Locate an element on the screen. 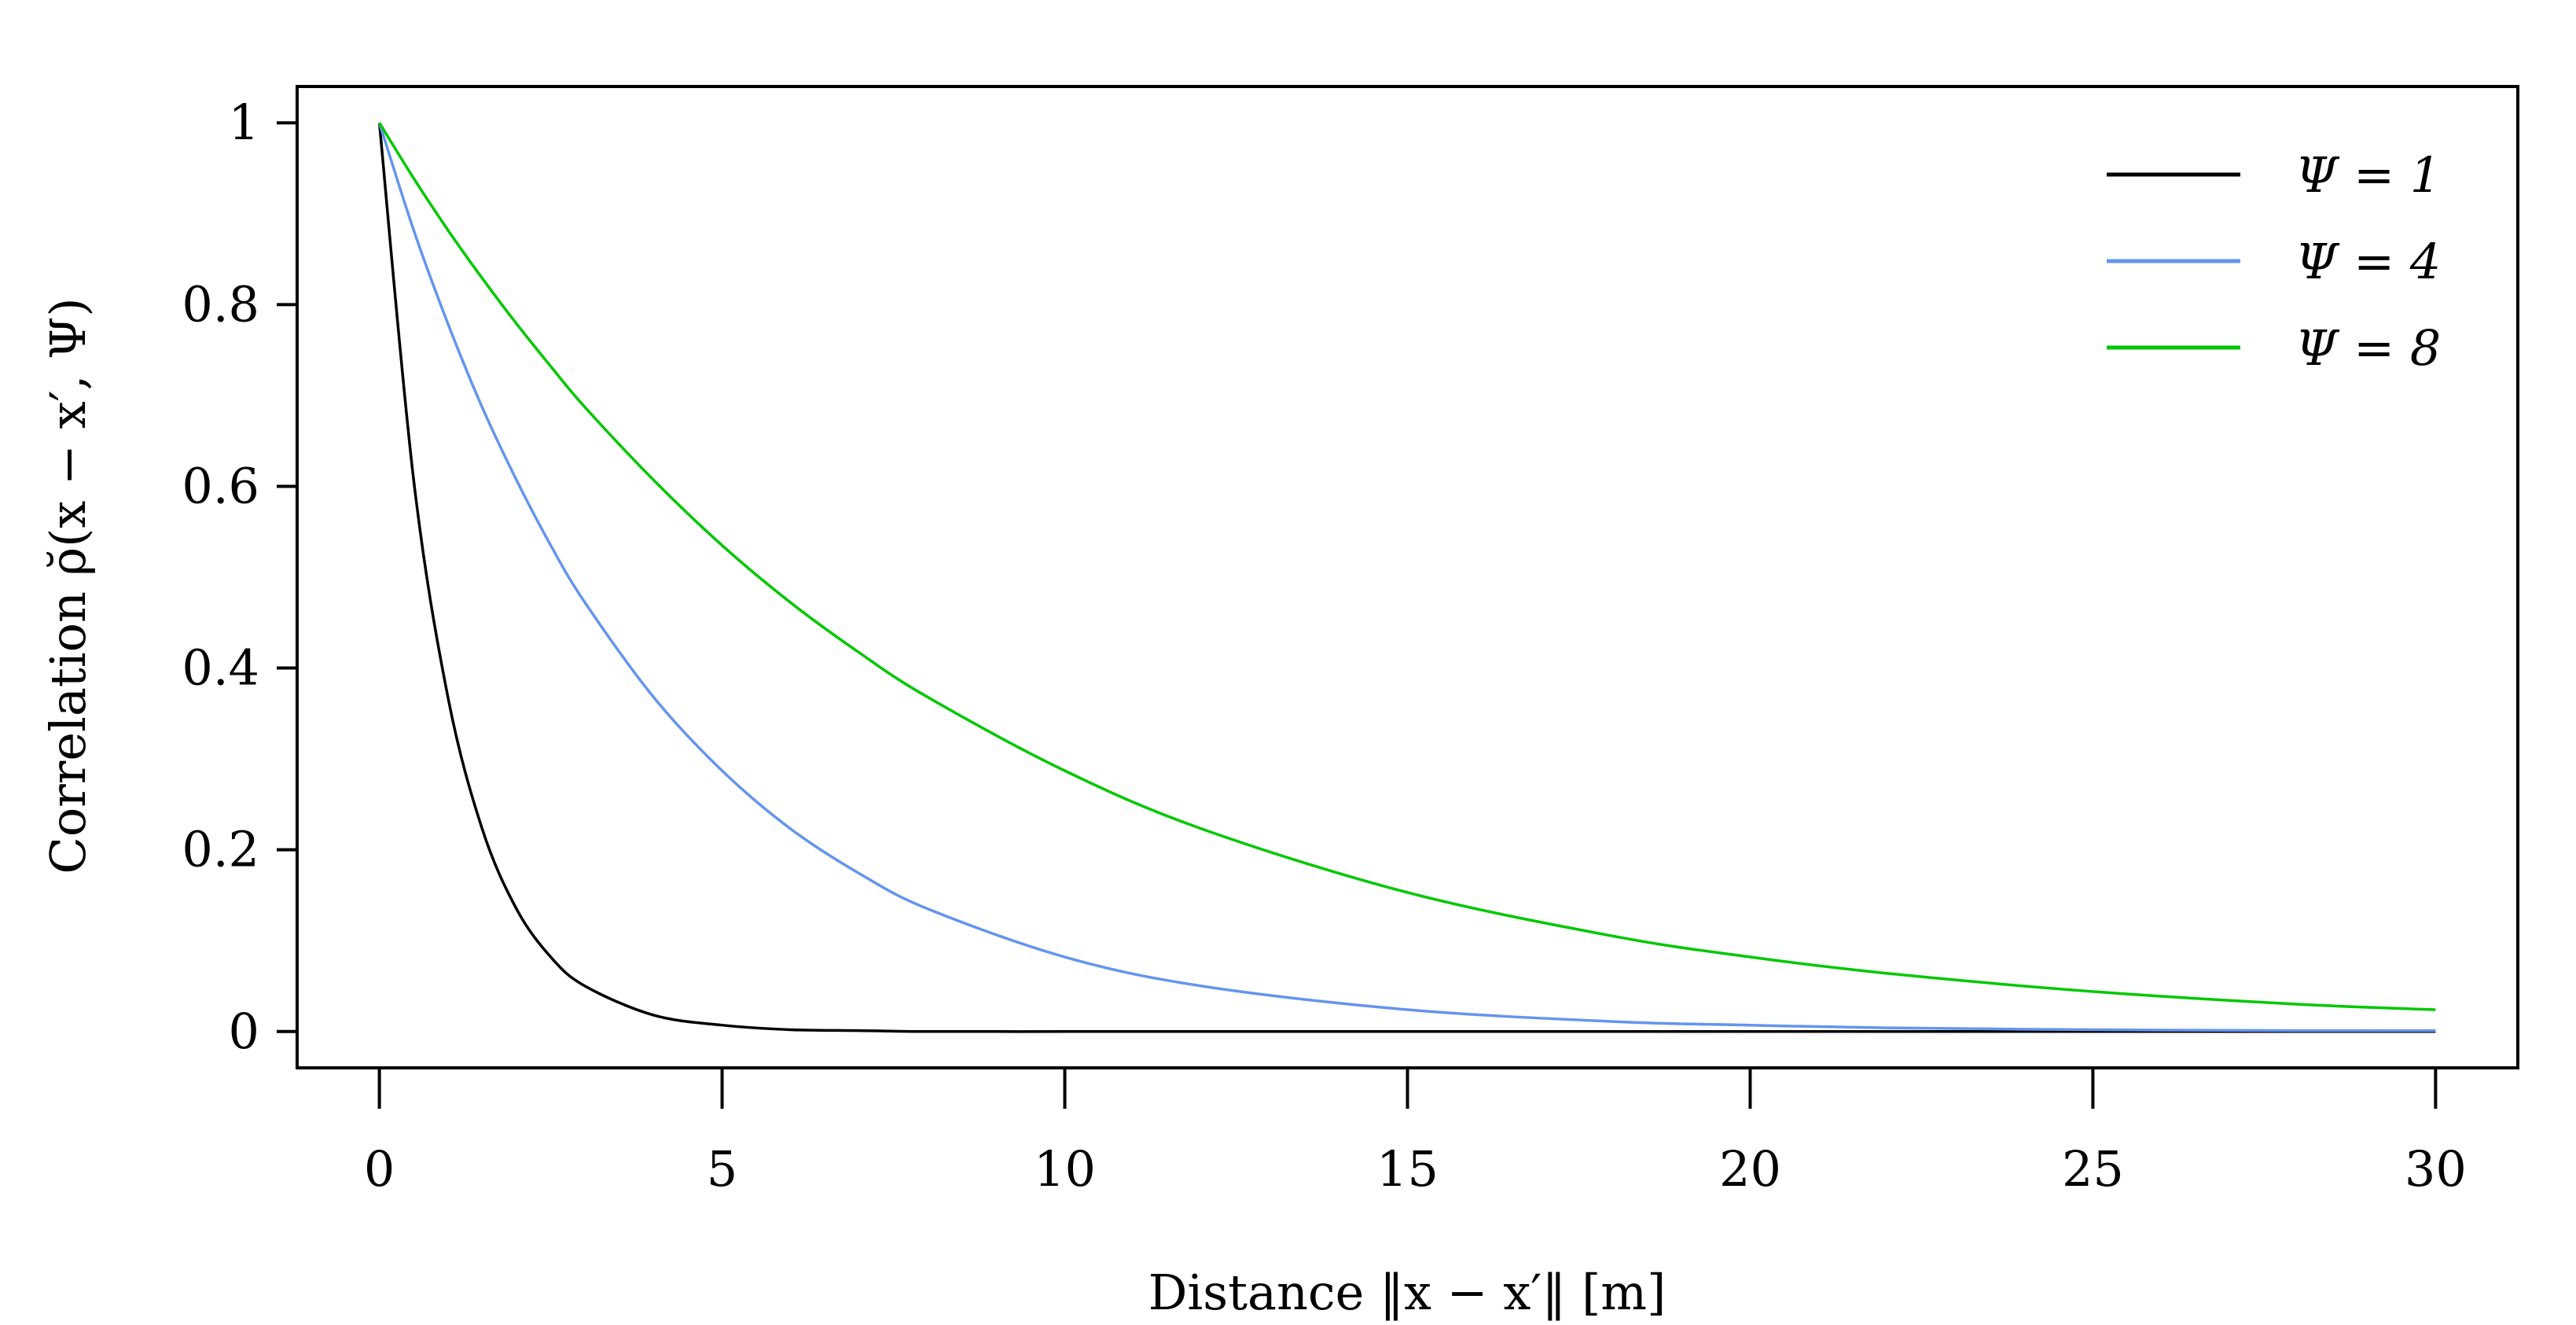  legend-label-2: Ψ = 4 is located at coordinates (2368, 261).